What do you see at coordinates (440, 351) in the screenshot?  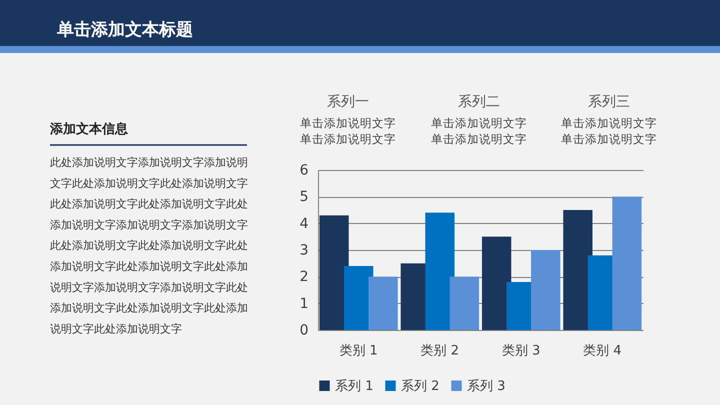 I see `x-tick-label: 类别 2` at bounding box center [440, 351].